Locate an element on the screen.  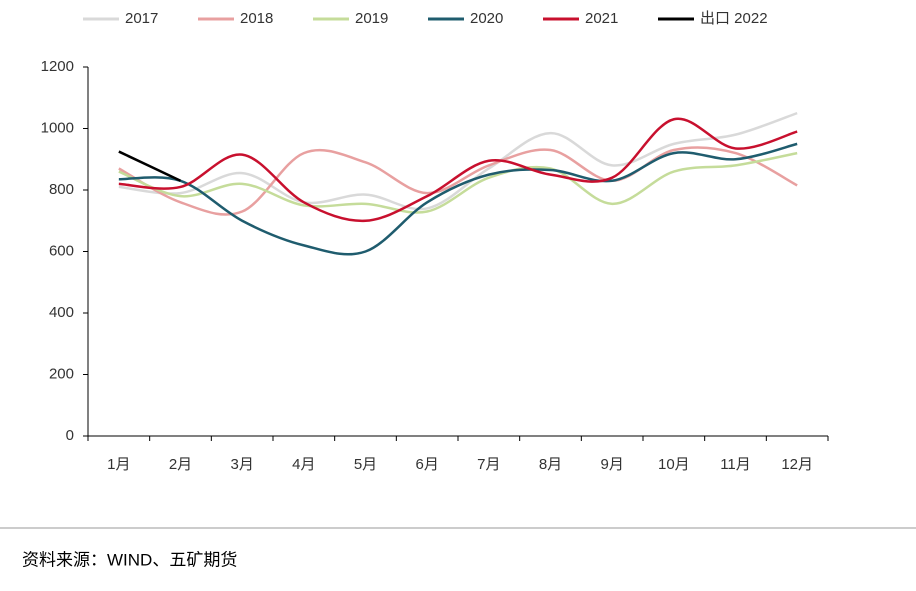
x-tick-label: 11月 is located at coordinates (735, 464).